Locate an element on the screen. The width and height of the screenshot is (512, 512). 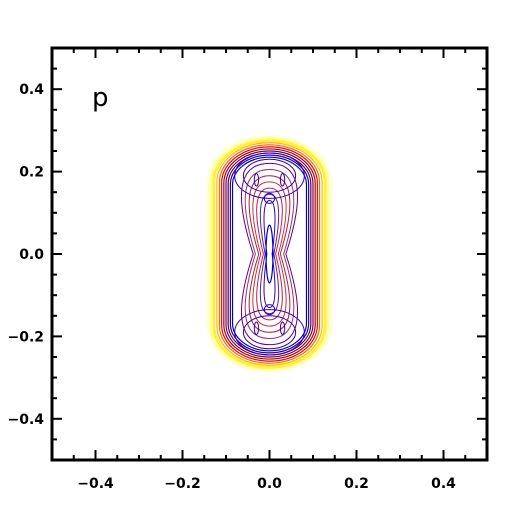
x-tick-label: 0.4 is located at coordinates (443, 484).